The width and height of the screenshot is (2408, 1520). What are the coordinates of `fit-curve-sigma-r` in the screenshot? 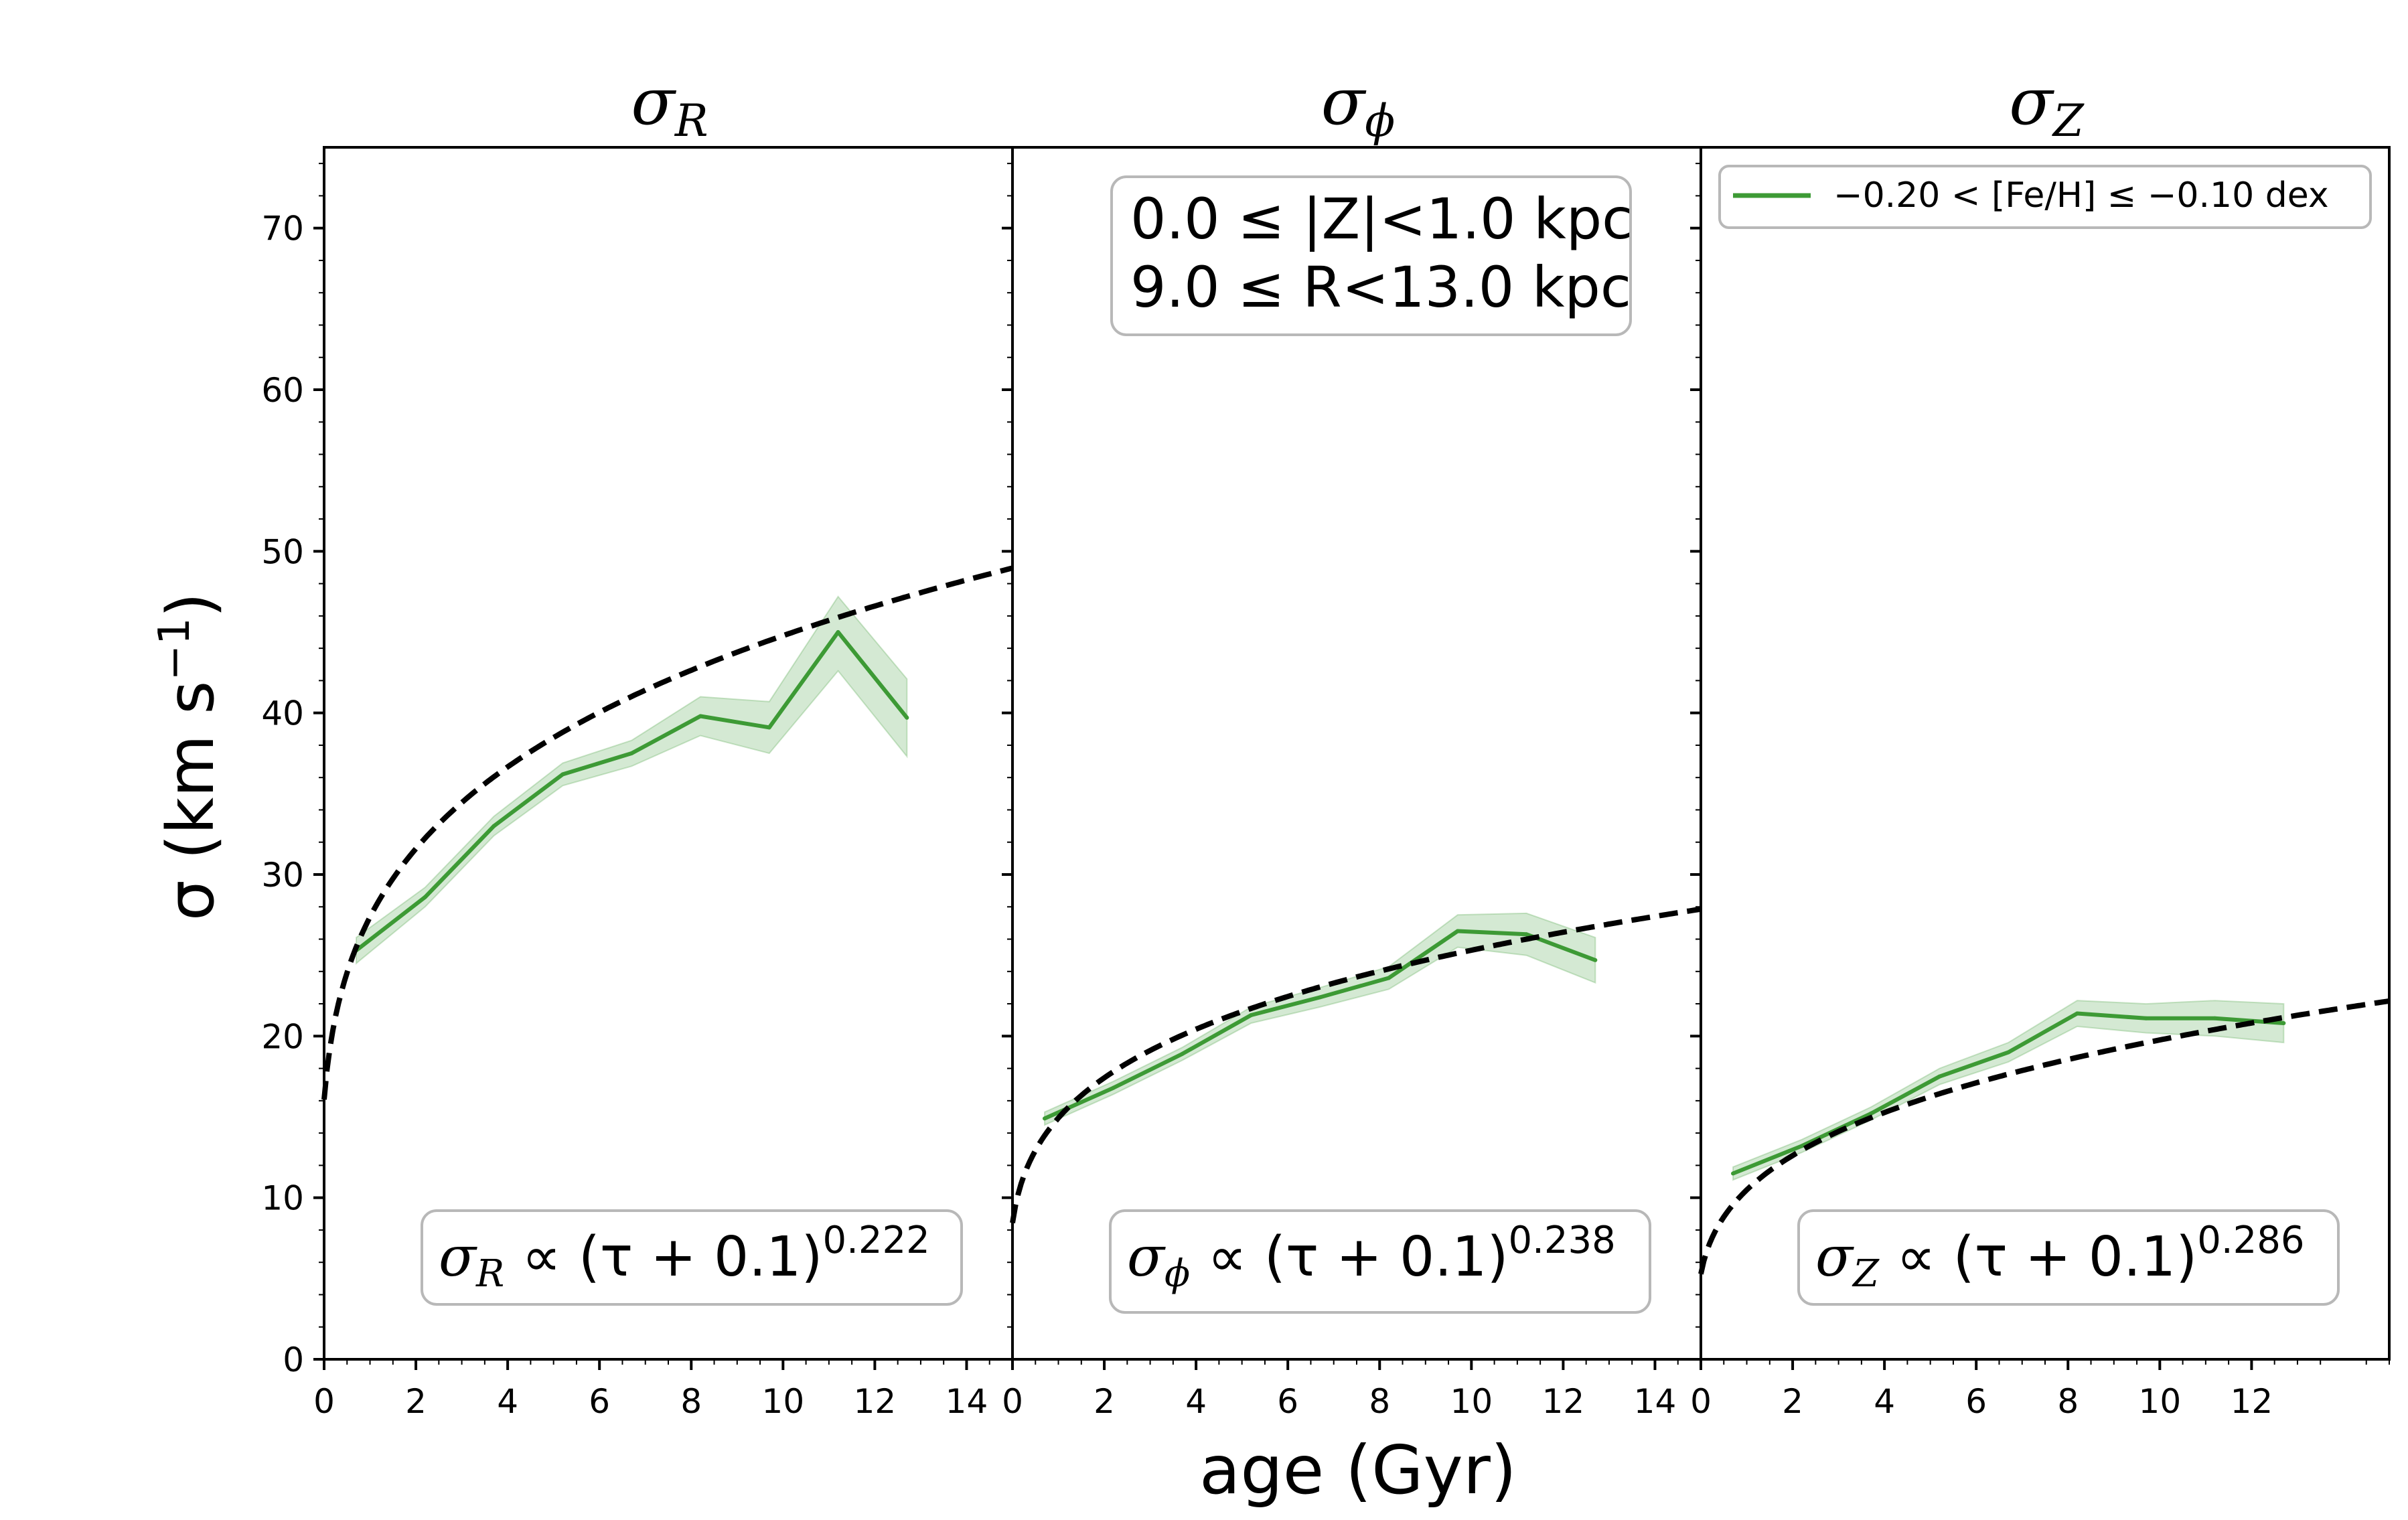 It's located at (667, 833).